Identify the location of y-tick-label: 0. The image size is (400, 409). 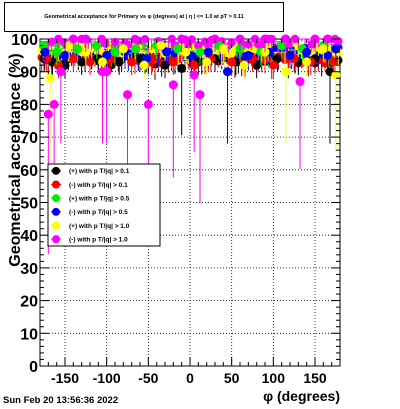
(33, 367).